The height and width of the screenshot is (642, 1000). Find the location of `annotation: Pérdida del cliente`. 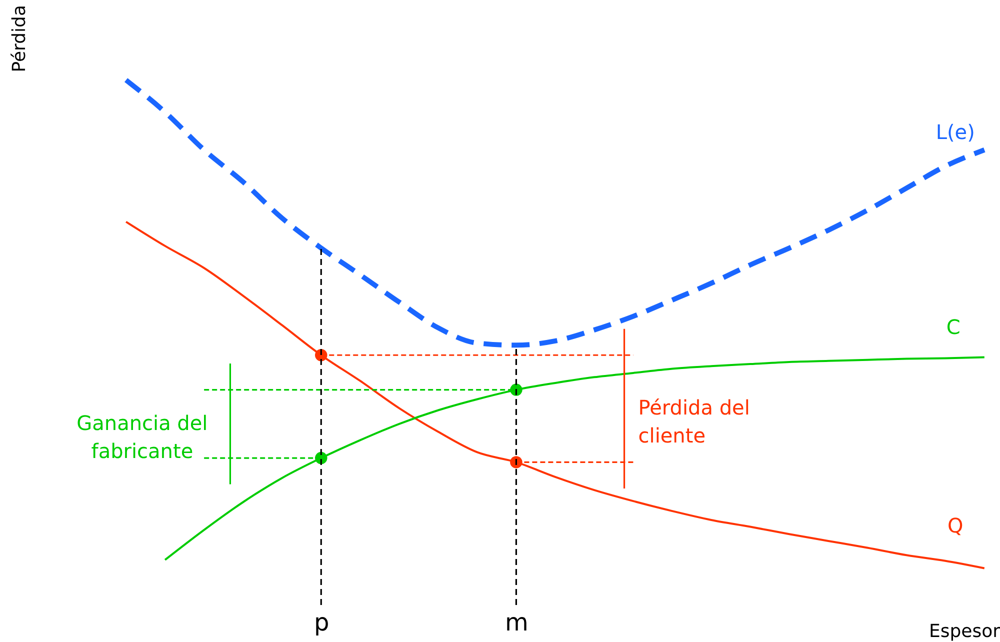

annotation: Pérdida del cliente is located at coordinates (694, 422).